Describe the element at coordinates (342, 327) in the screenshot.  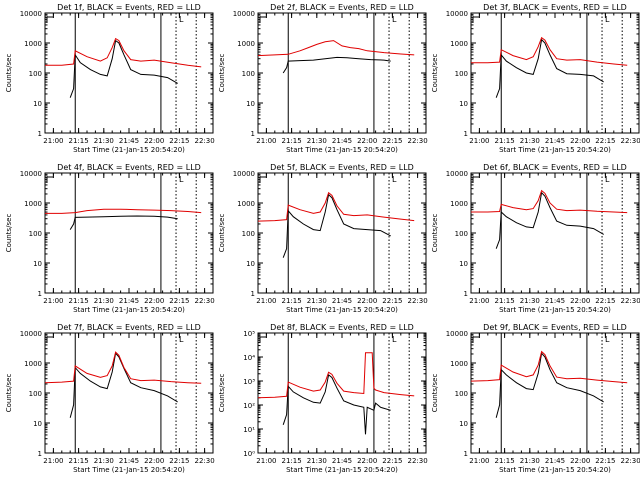
I see `chart-title: Det 8f, BLACK = Events, RED = LLD` at that location.